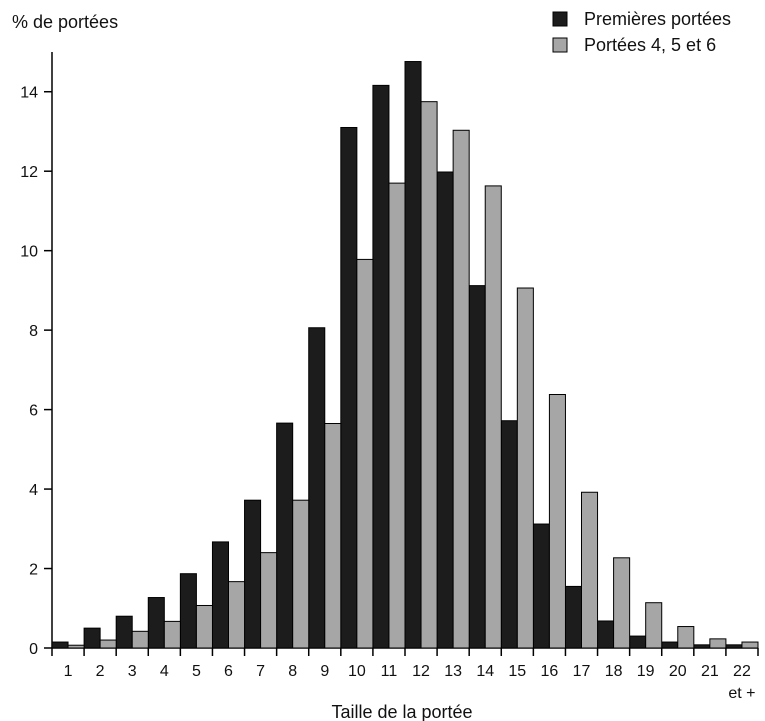 This screenshot has width=765, height=721. Describe the element at coordinates (29, 93) in the screenshot. I see `y-tick-label: 14` at that location.